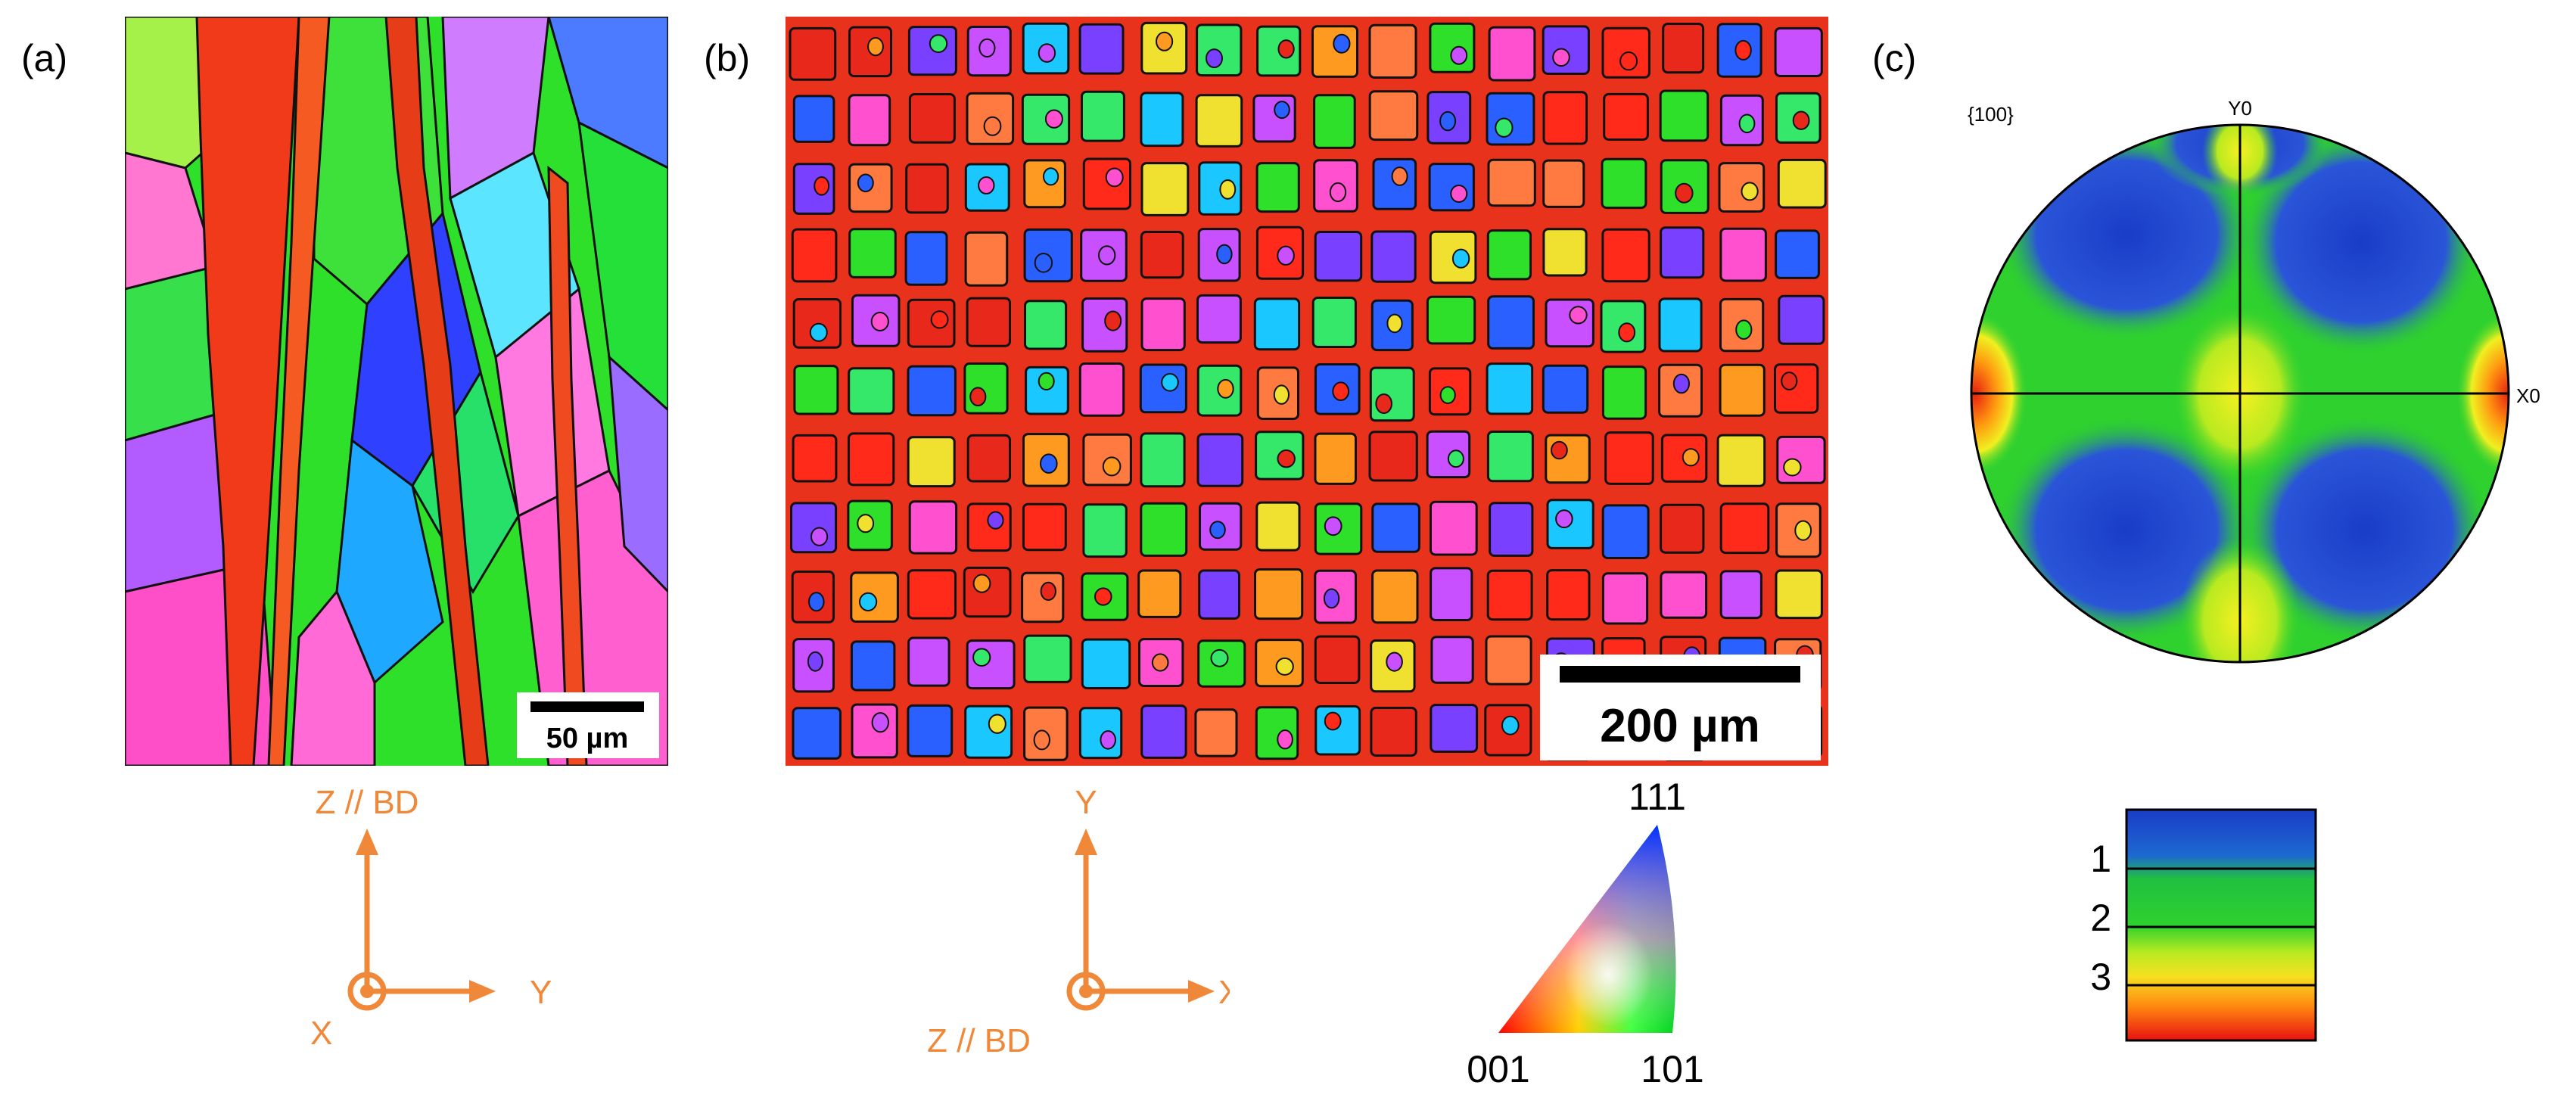 This screenshot has height=1104, width=2576. Describe the element at coordinates (431, 918) in the screenshot. I see `axes-a: Z // BD Y X` at that location.